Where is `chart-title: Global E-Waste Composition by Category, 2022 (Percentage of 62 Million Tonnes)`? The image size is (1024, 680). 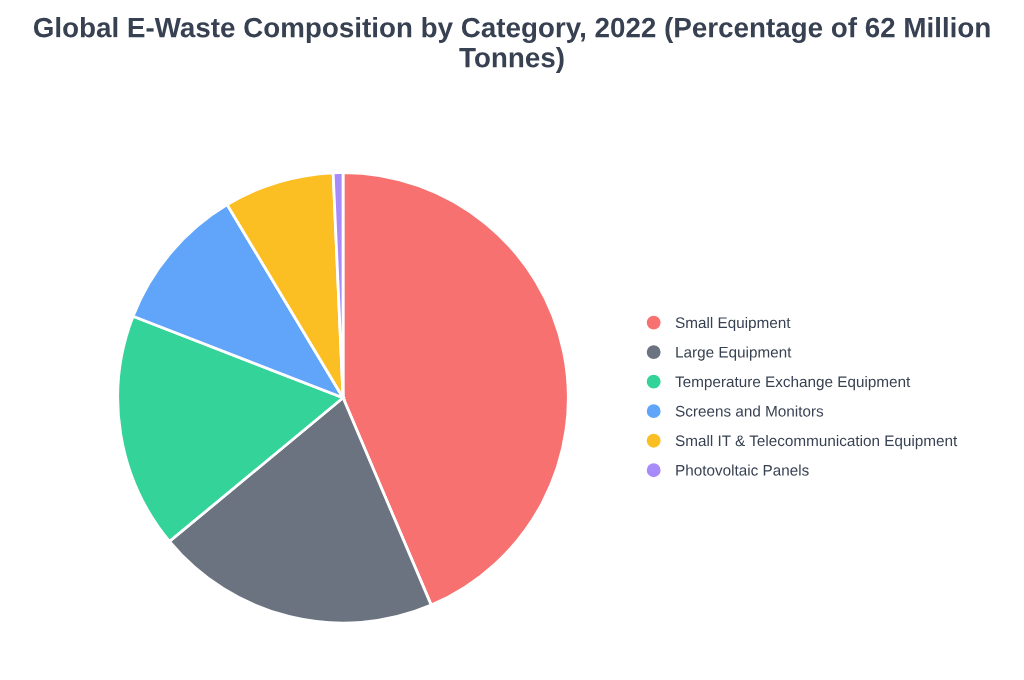 chart-title: Global E-Waste Composition by Category, 2022 (Percentage of 62 Million Tonnes) is located at coordinates (511, 45).